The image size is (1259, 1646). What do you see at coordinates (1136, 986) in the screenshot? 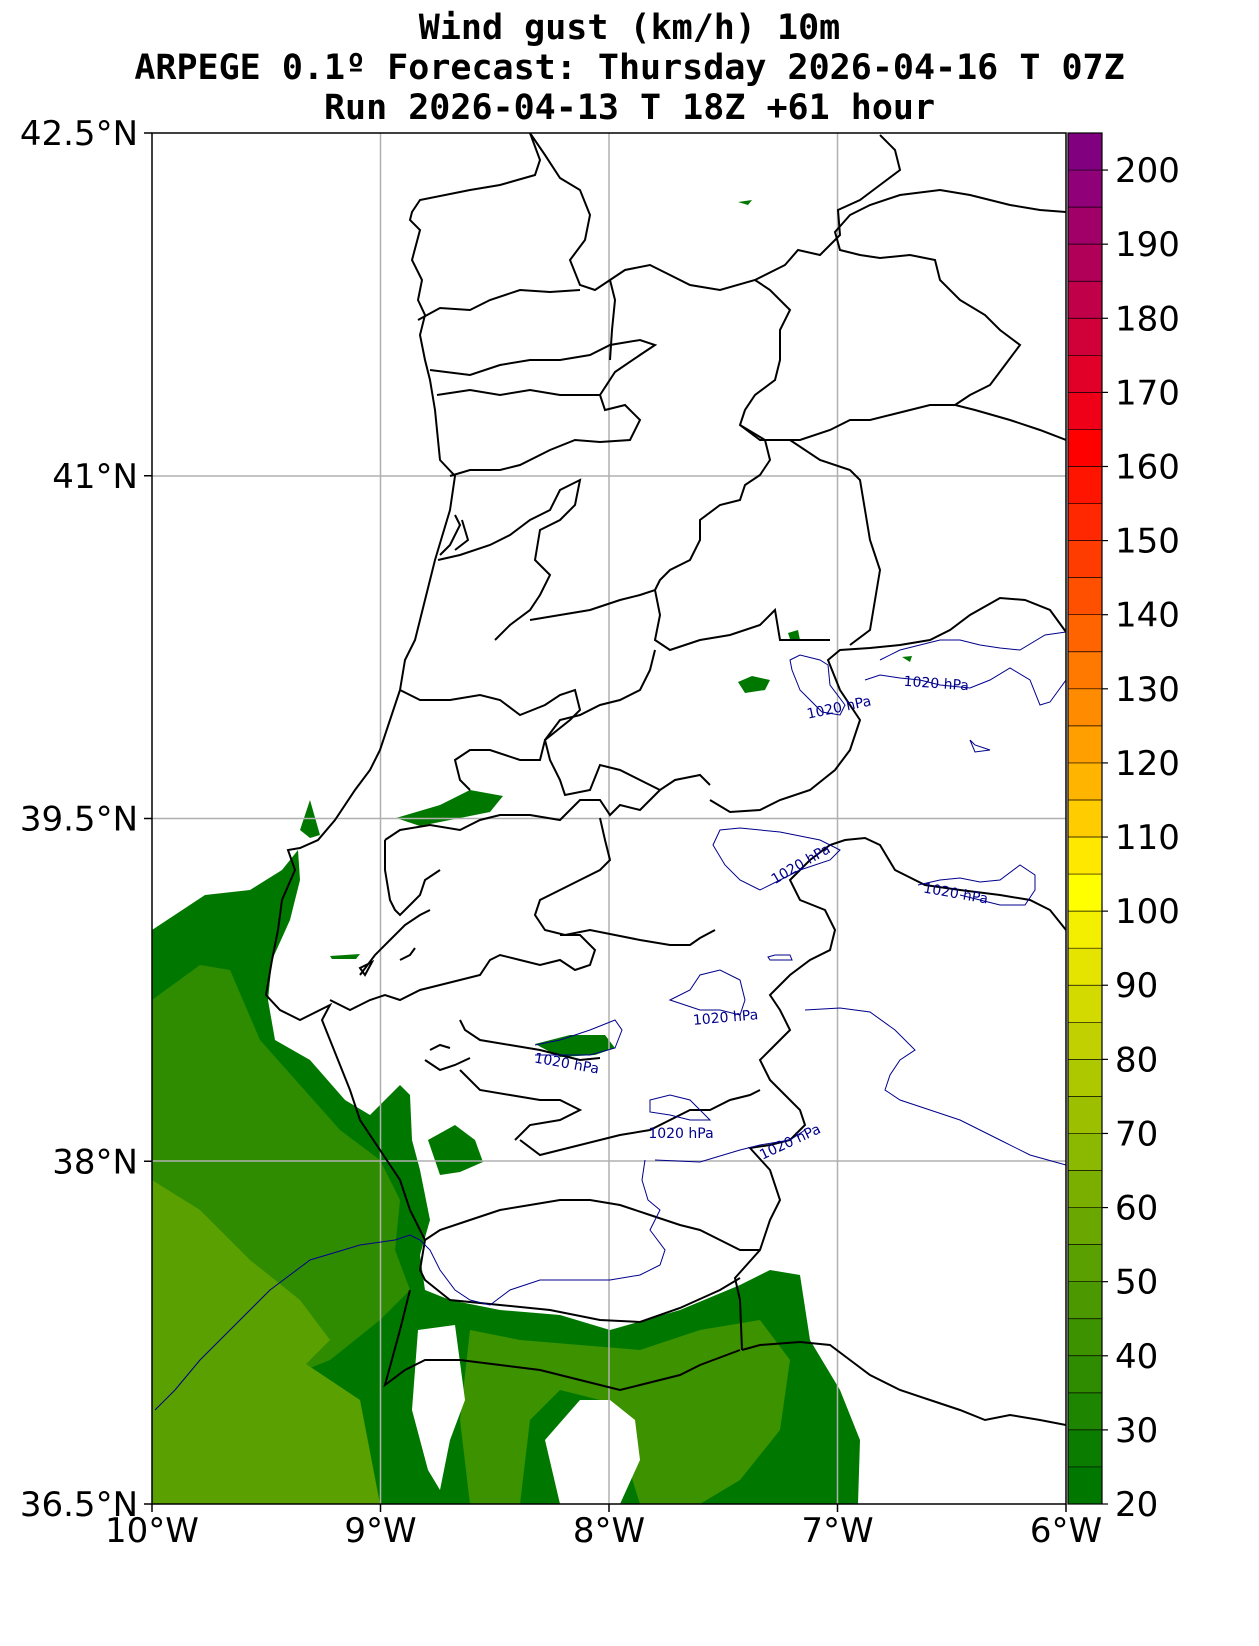
I see `colorbar-tick-label: 90` at bounding box center [1136, 986].